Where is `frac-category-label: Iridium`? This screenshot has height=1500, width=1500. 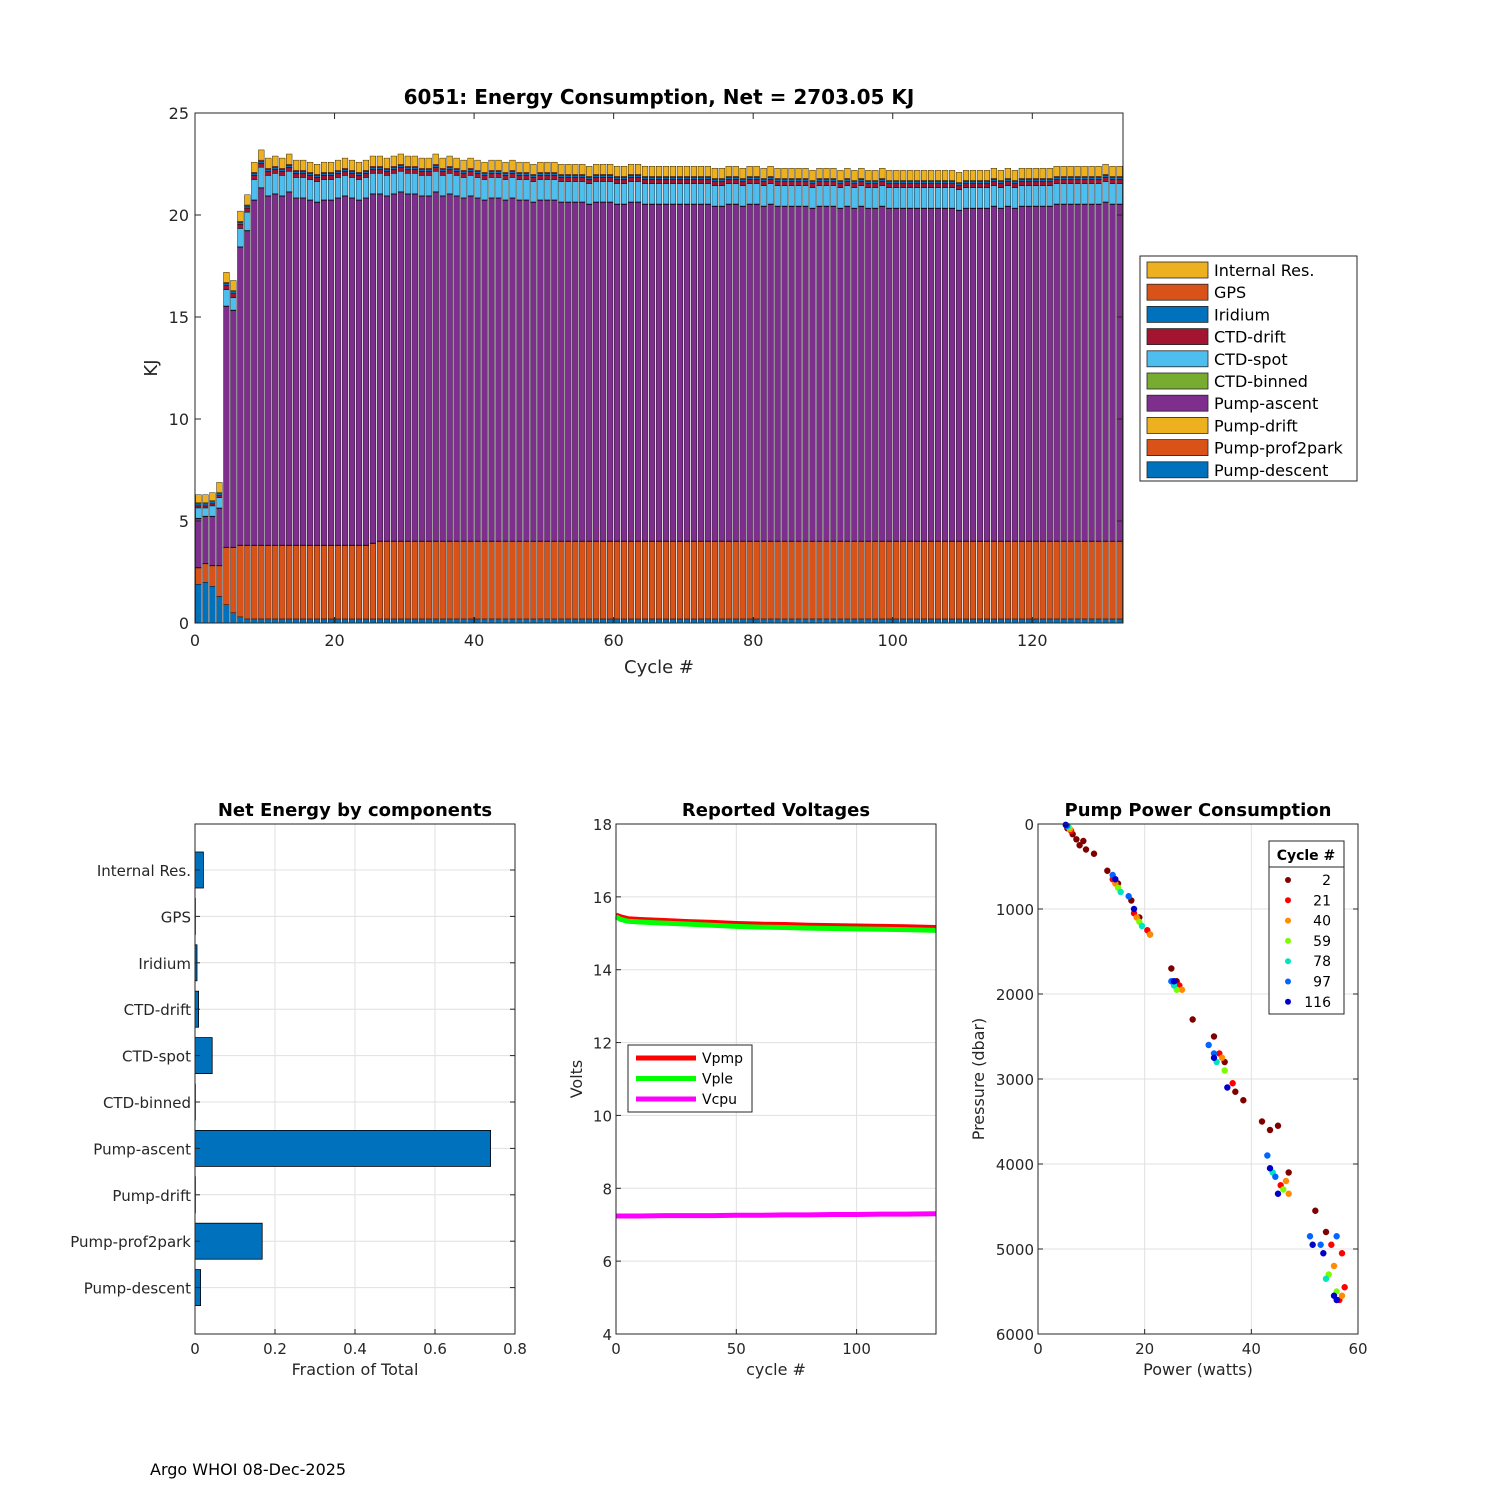
frac-category-label: Iridium is located at coordinates (164, 964).